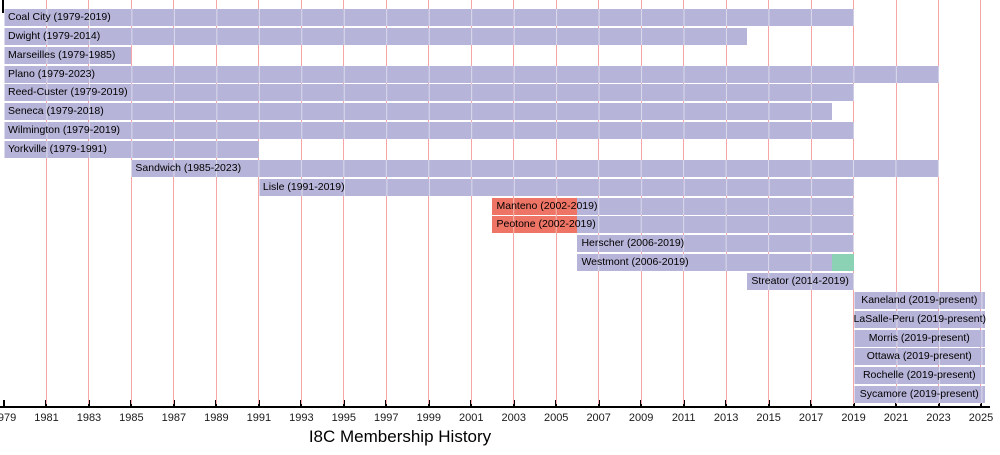  Describe the element at coordinates (768, 418) in the screenshot. I see `axis-tick-label: 2015` at that location.